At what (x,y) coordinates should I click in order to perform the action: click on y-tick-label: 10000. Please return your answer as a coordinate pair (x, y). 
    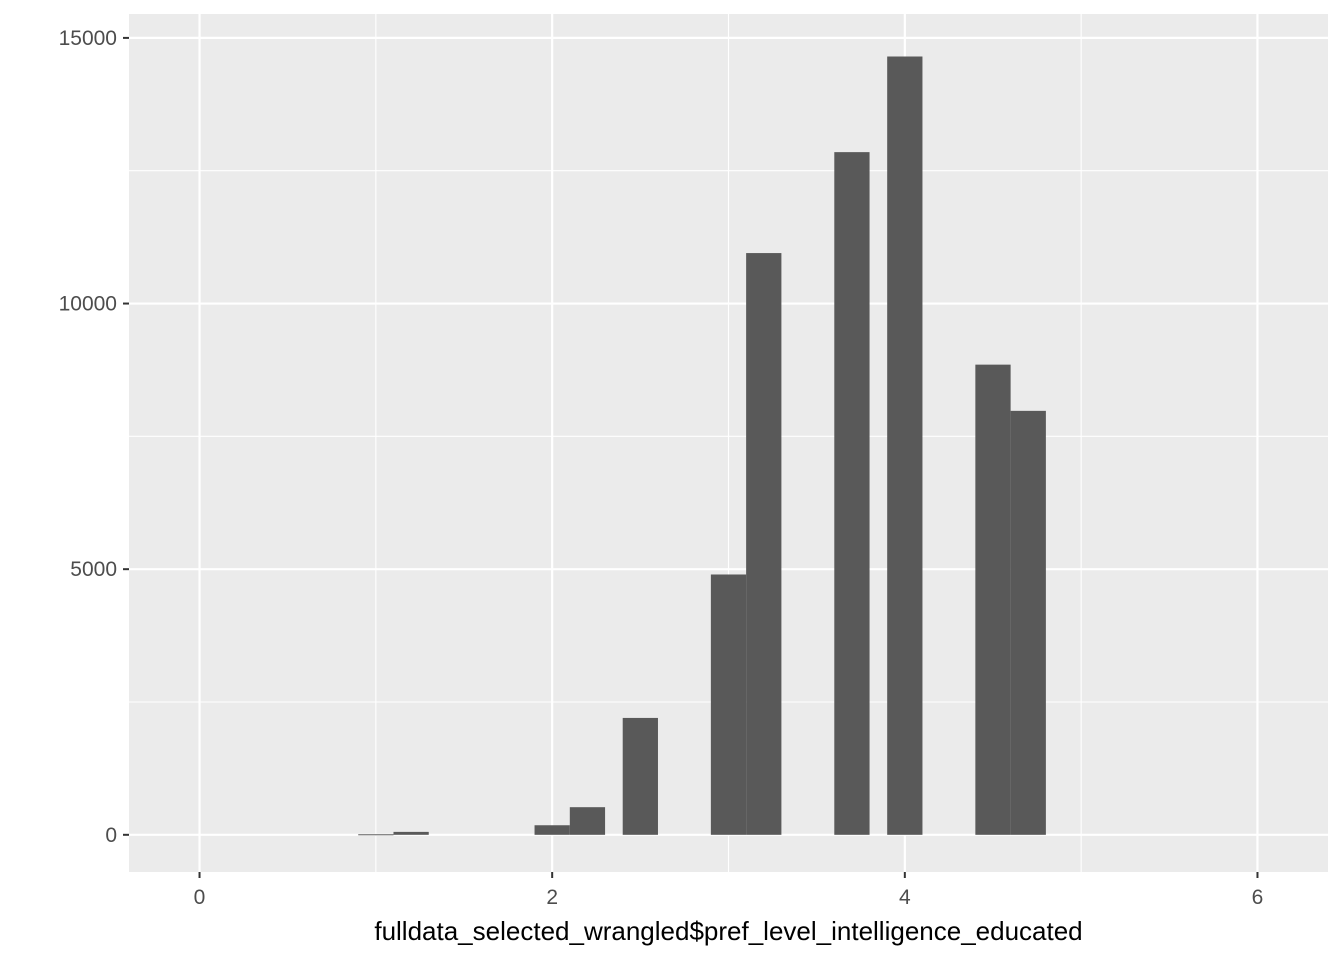
    Looking at the image, I should click on (88, 304).